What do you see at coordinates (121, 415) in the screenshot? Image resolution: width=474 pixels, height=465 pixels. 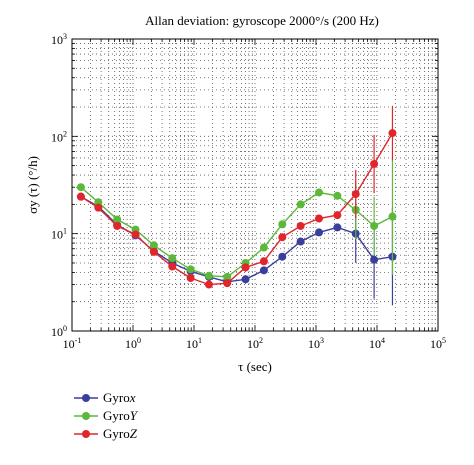 I see `legend-label-GyroY: GyroY` at bounding box center [121, 415].